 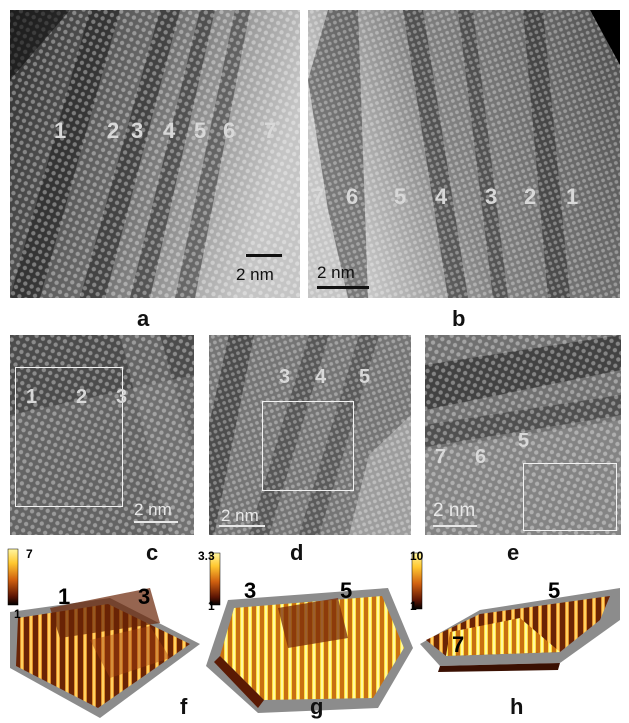 I want to click on colorbar-min-h: 1, so click(x=413, y=606).